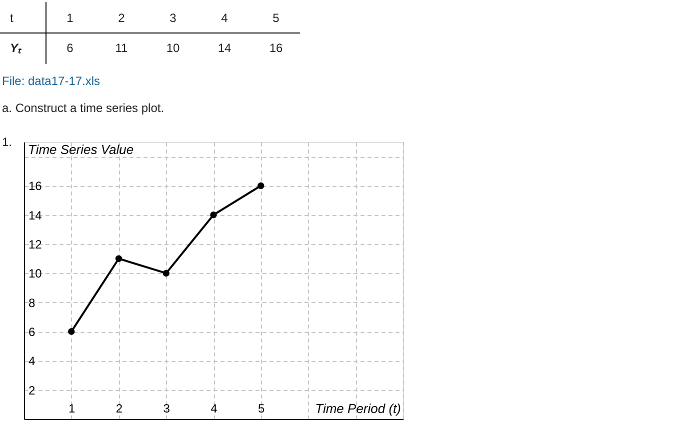 Image resolution: width=685 pixels, height=430 pixels. Describe the element at coordinates (32, 332) in the screenshot. I see `y-tick-label: 6` at that location.